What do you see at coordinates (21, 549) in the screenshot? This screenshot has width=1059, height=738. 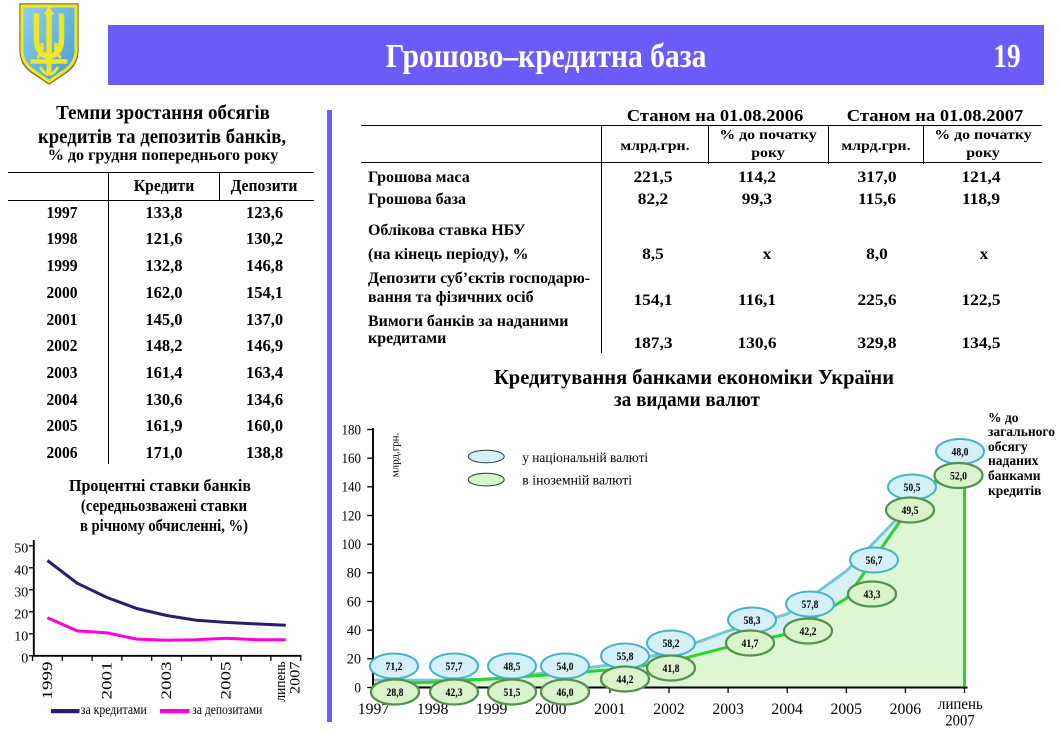 I see `svg-text: 50` at bounding box center [21, 549].